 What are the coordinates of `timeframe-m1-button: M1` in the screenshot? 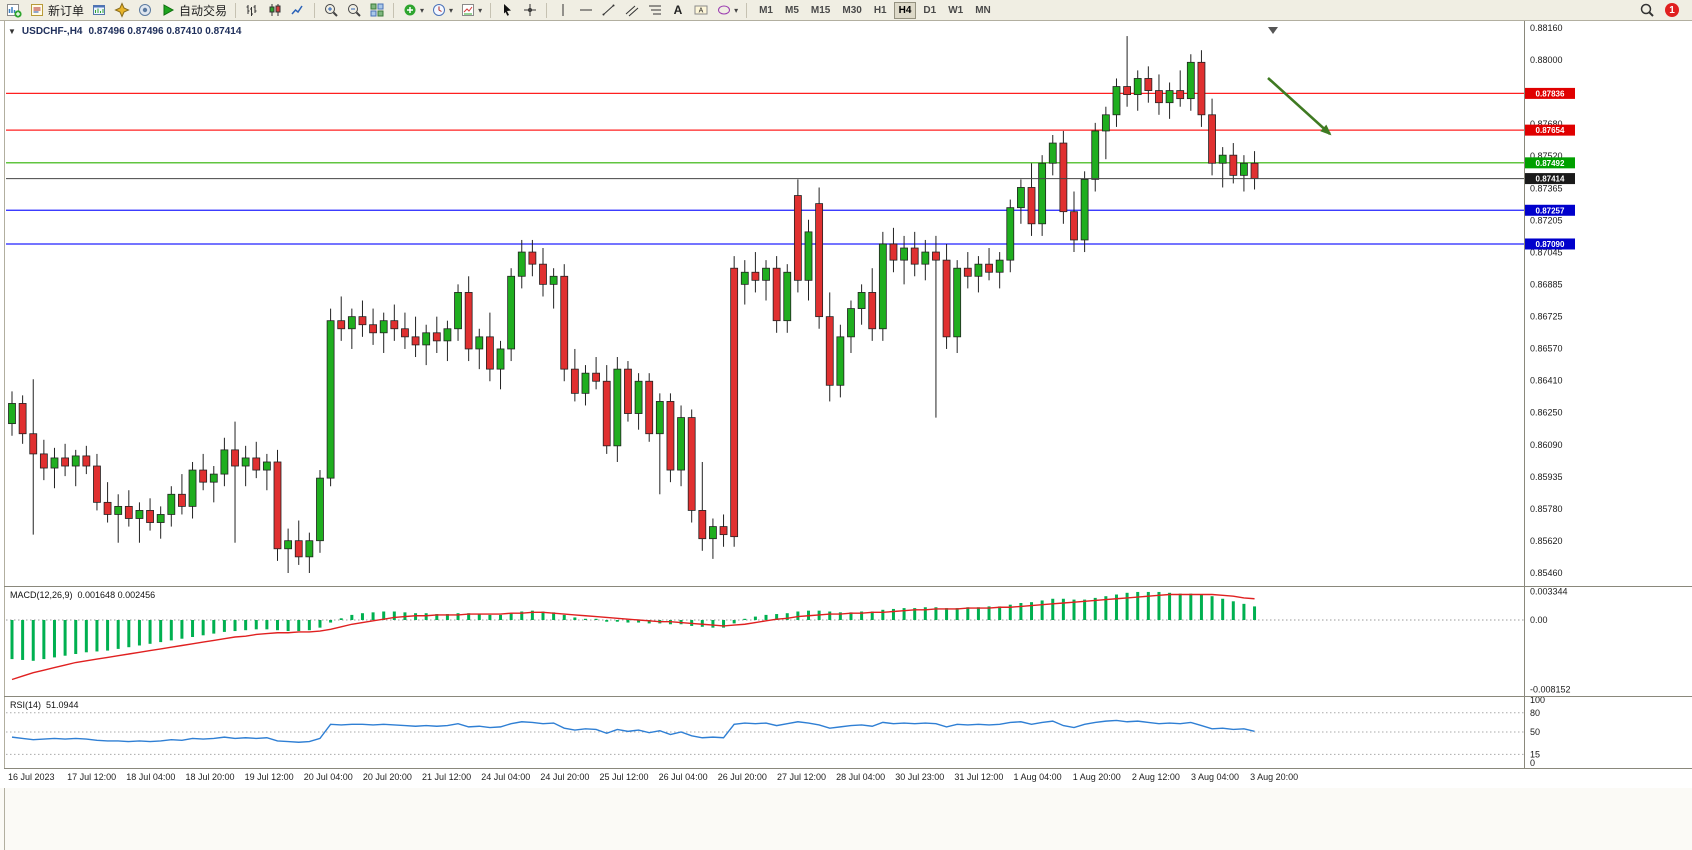 It's located at (766, 10).